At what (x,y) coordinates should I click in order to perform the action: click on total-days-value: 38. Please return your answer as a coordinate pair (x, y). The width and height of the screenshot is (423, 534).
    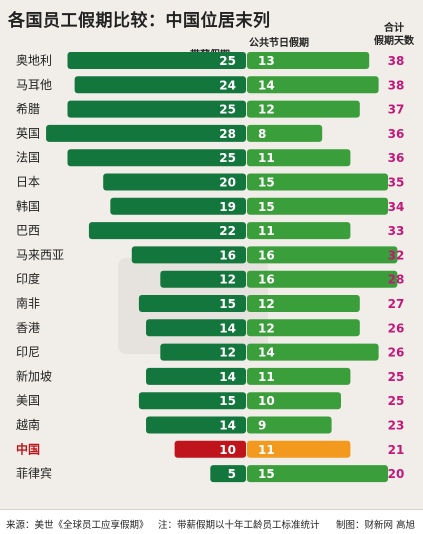
    Looking at the image, I should click on (396, 85).